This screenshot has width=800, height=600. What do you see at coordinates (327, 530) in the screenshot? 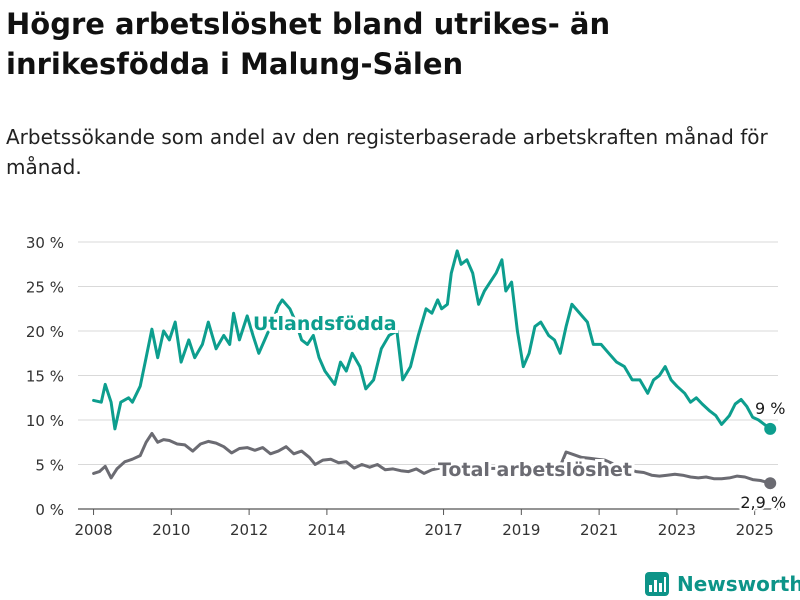
I see `x-tick-label: 2014` at bounding box center [327, 530].